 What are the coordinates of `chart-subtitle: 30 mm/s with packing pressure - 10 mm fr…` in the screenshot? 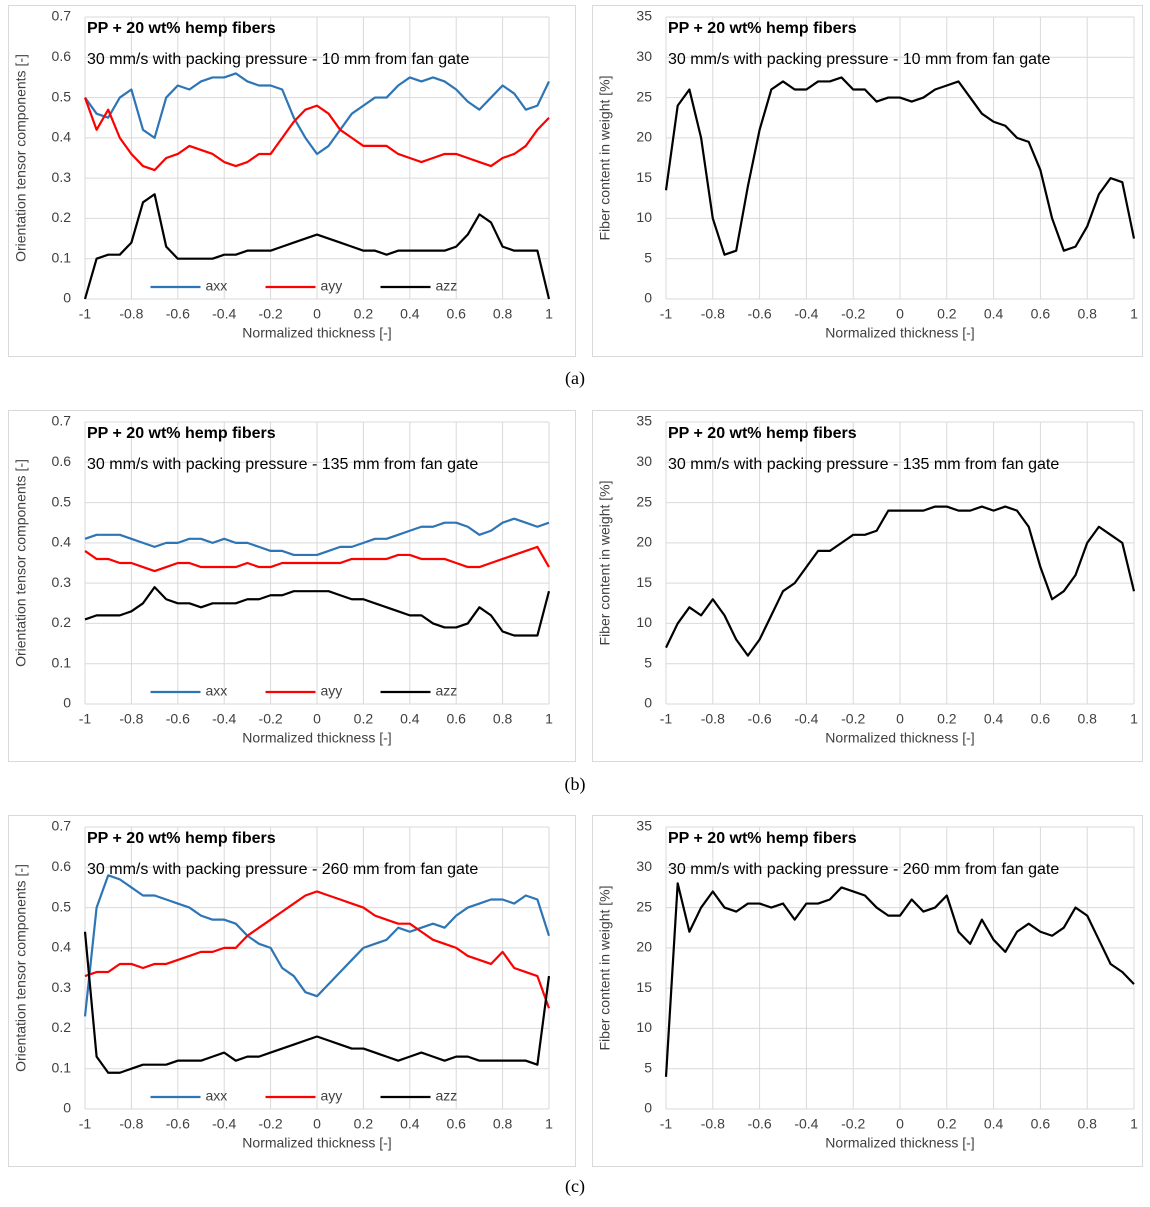 It's located at (278, 59).